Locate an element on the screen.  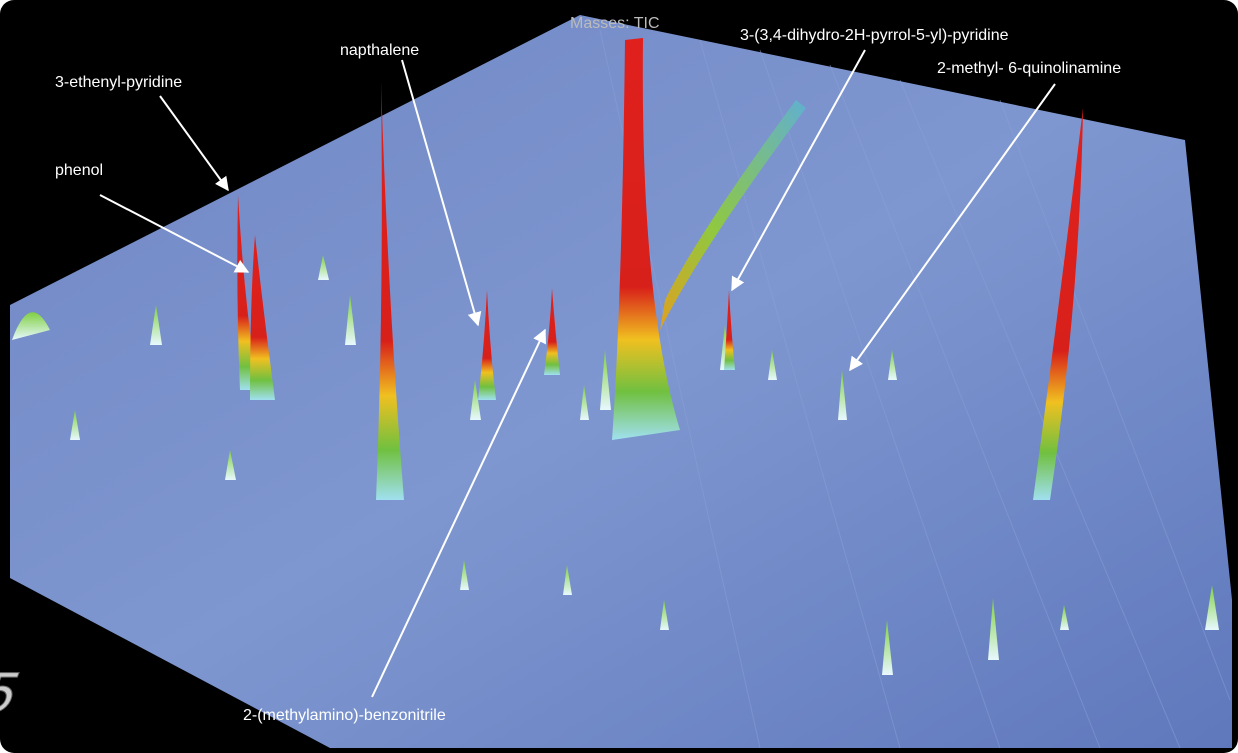
peak-label: phenol is located at coordinates (79, 170).